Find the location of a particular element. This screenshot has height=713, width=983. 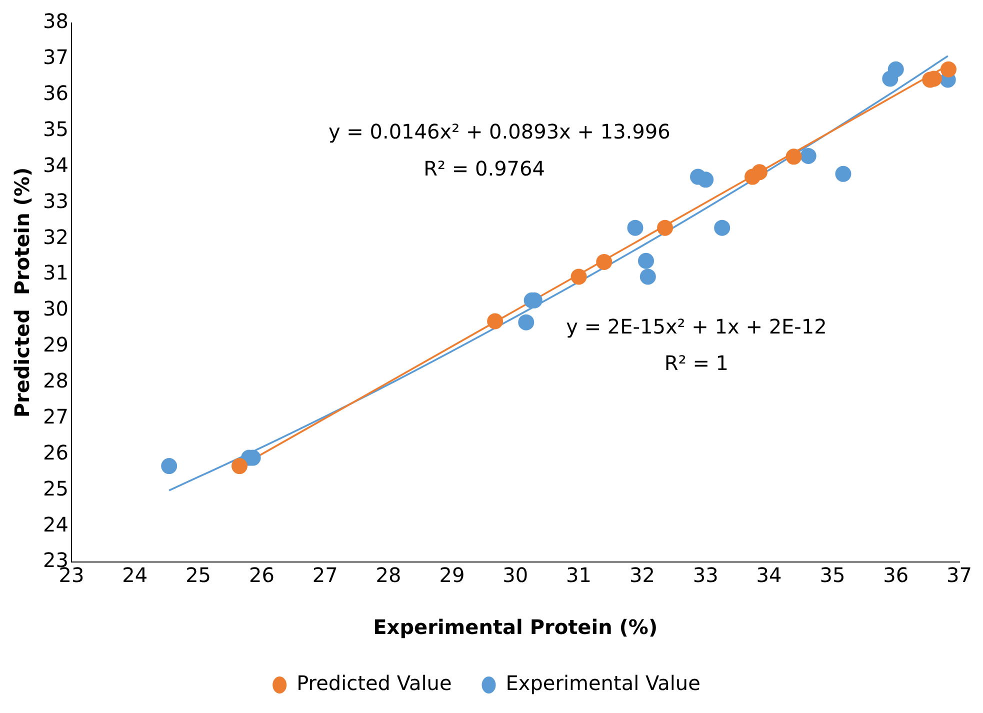

x-tick-label: 29 is located at coordinates (452, 575).